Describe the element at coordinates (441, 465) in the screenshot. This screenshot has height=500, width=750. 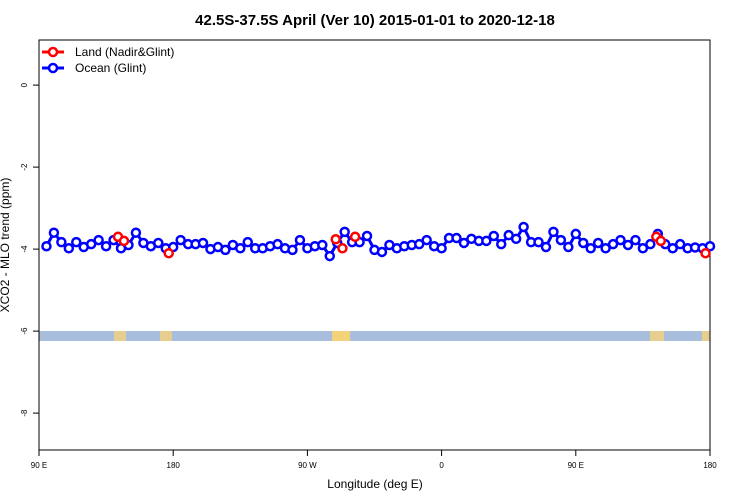
I see `x-tick-label: 0` at that location.